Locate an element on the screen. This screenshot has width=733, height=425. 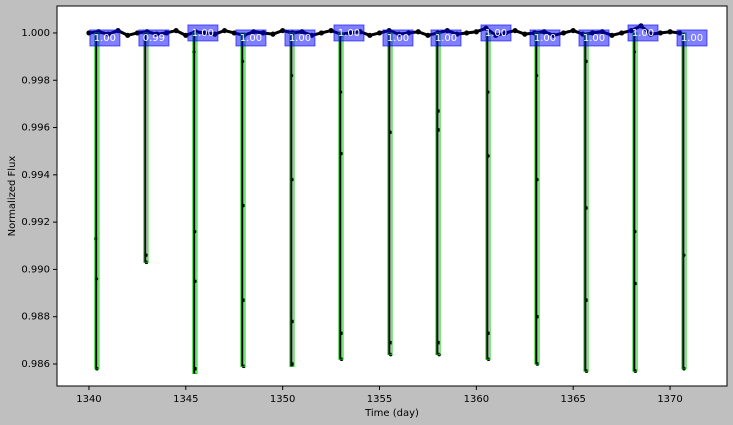
x-tick-label: 1355 is located at coordinates (379, 399).